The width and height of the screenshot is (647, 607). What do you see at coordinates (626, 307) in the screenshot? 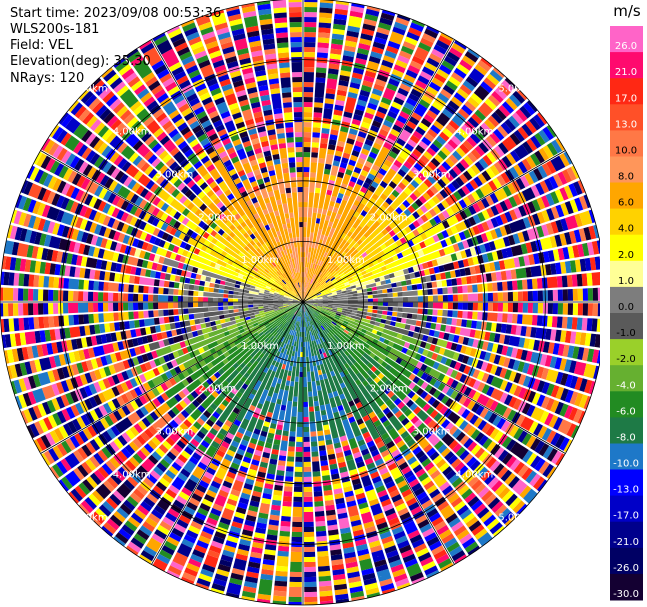
I see `colorbar-tick-label: 0.0` at bounding box center [626, 307].